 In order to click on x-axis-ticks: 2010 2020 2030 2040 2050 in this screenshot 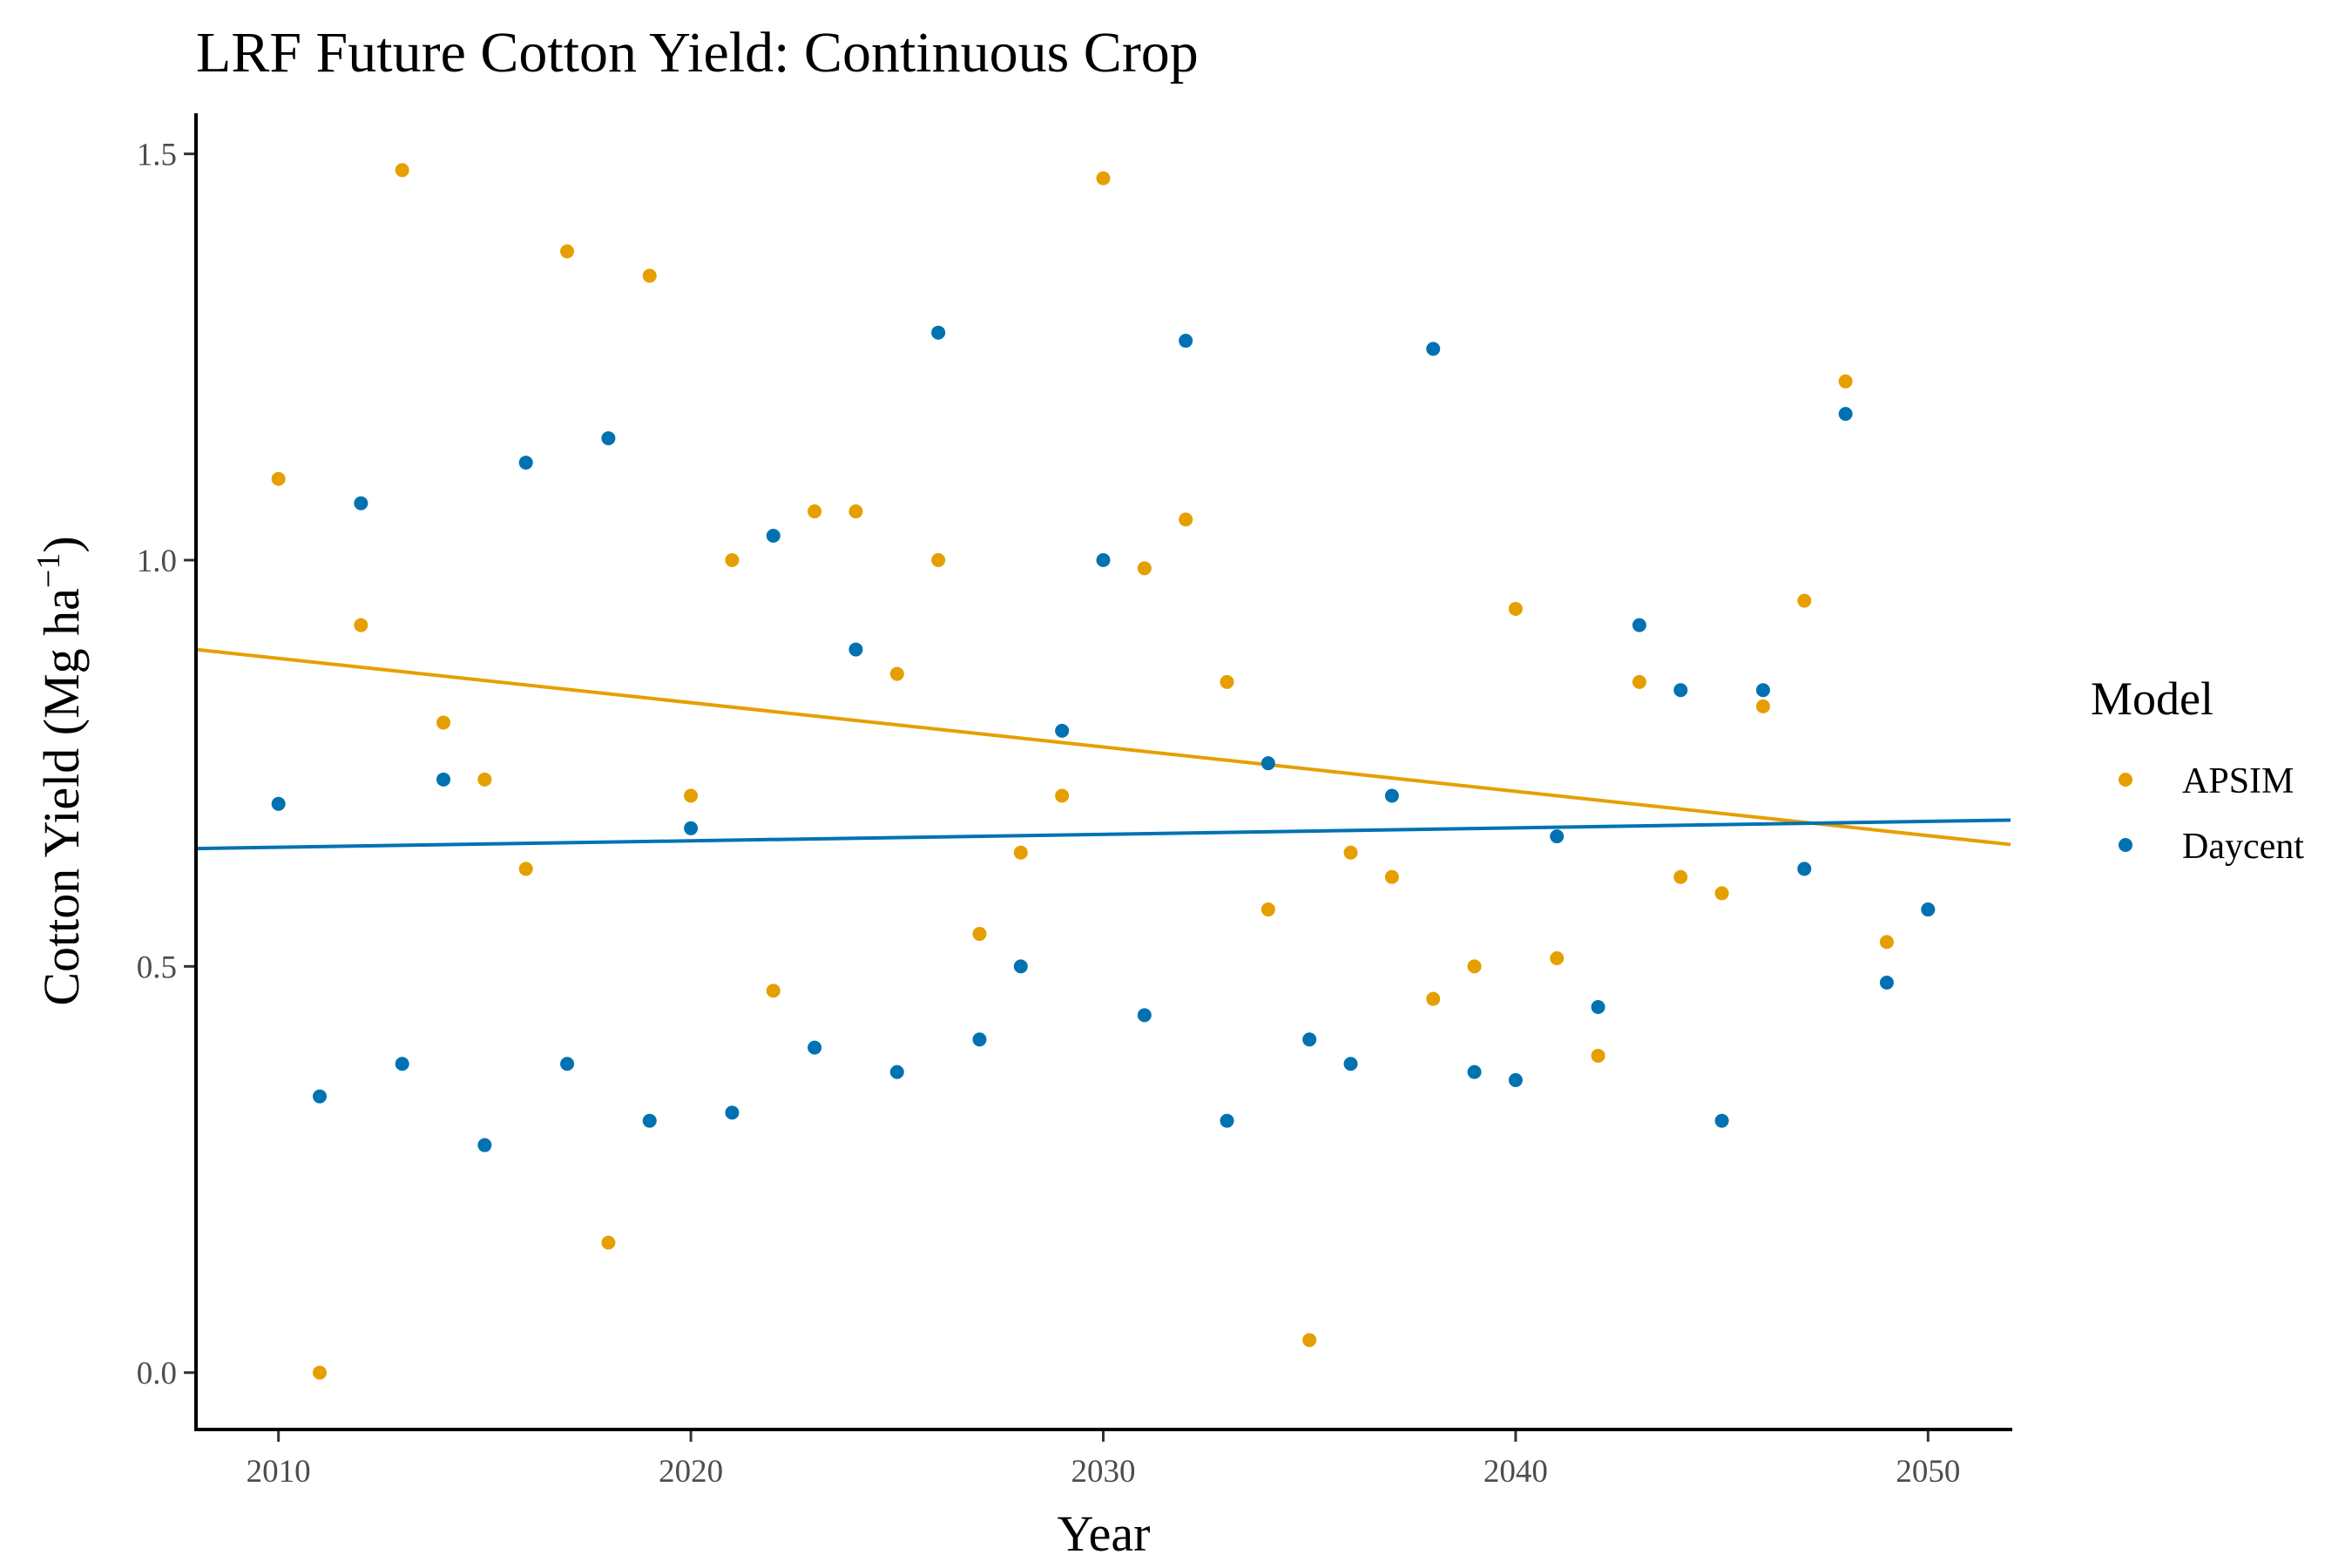, I will do `click(1103, 1460)`.